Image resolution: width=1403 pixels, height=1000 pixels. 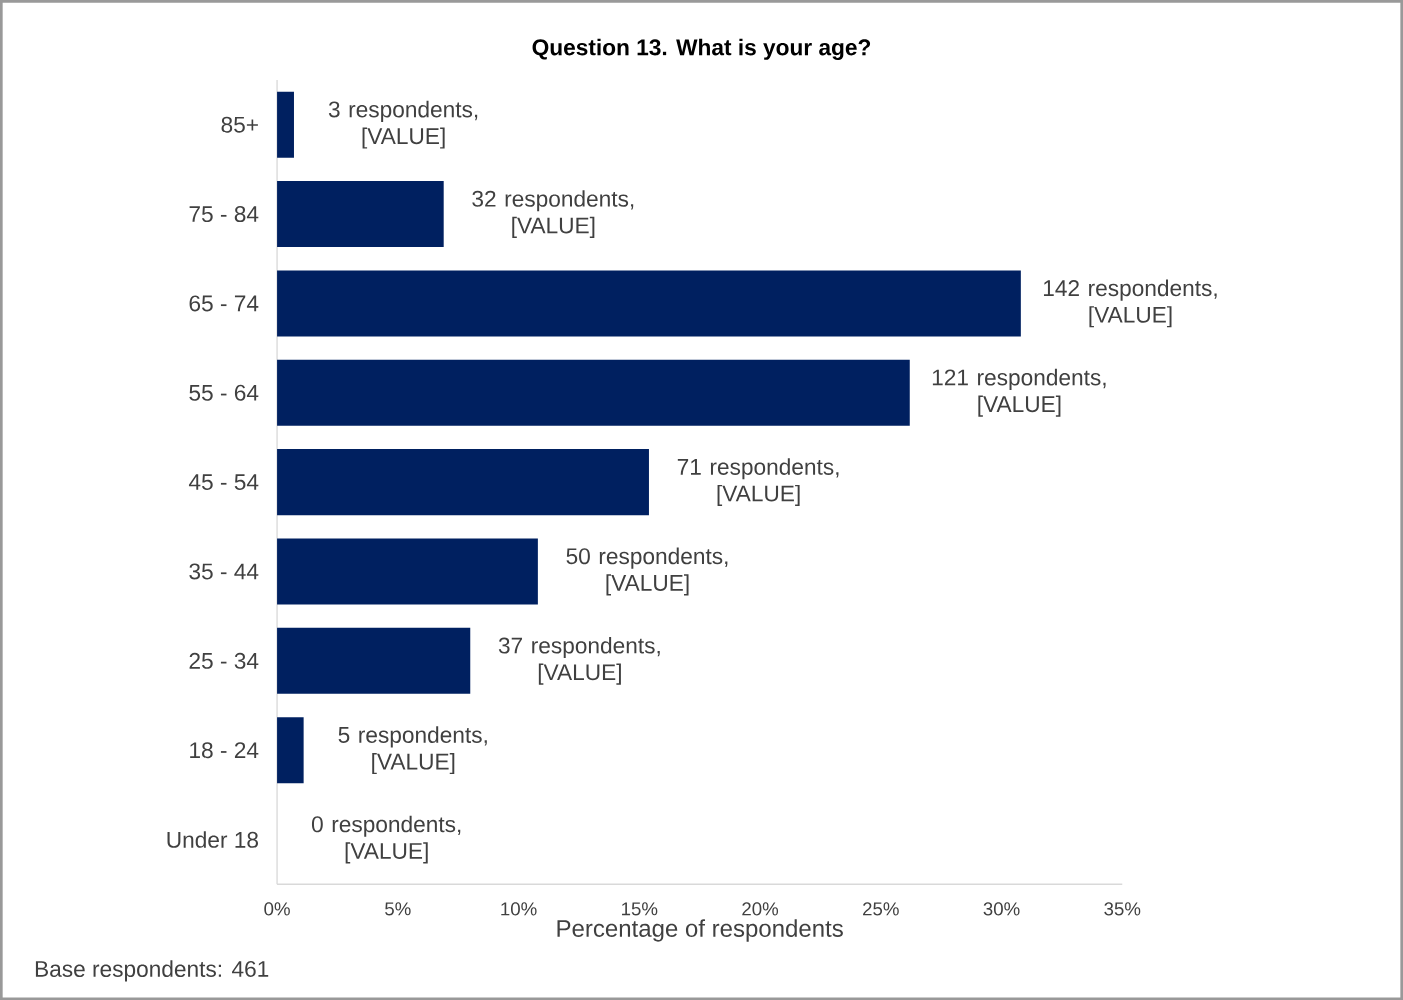 What do you see at coordinates (224, 750) in the screenshot?
I see `y-tick-label: 18 - 24` at bounding box center [224, 750].